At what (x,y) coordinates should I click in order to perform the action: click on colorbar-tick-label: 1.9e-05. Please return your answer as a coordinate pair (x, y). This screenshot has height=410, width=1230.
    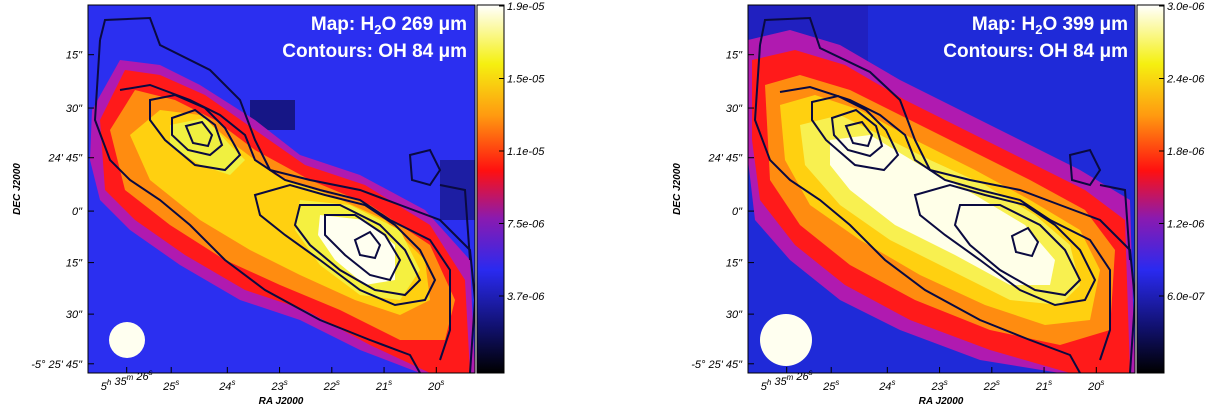
    Looking at the image, I should click on (526, 7).